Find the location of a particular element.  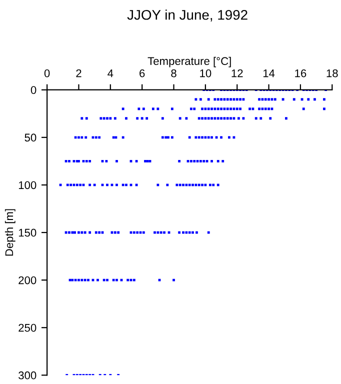

y-tick-label: 300 is located at coordinates (27, 375).